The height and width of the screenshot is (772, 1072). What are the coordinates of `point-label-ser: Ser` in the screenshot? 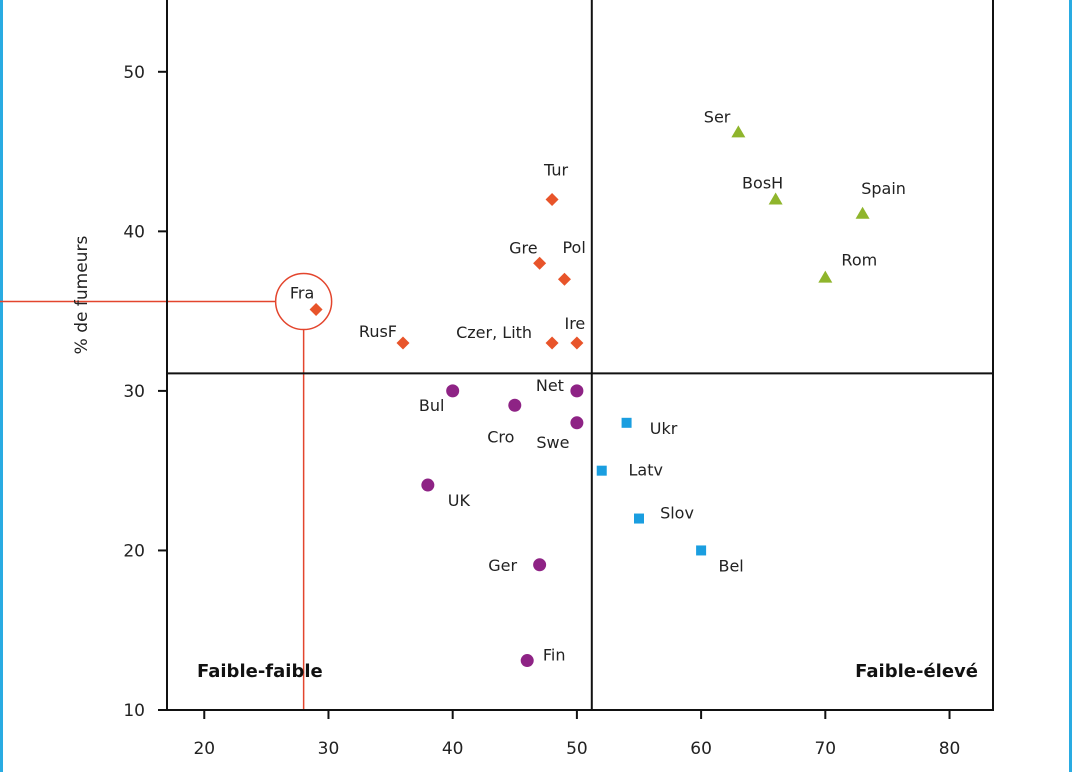 It's located at (717, 116).